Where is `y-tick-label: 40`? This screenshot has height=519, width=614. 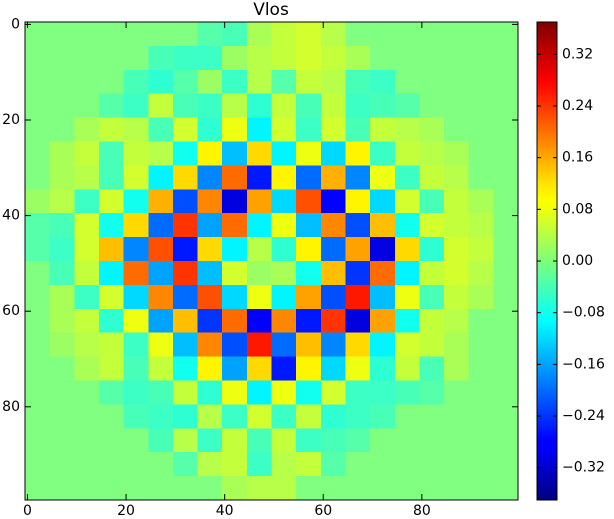 y-tick-label: 40 is located at coordinates (11, 216).